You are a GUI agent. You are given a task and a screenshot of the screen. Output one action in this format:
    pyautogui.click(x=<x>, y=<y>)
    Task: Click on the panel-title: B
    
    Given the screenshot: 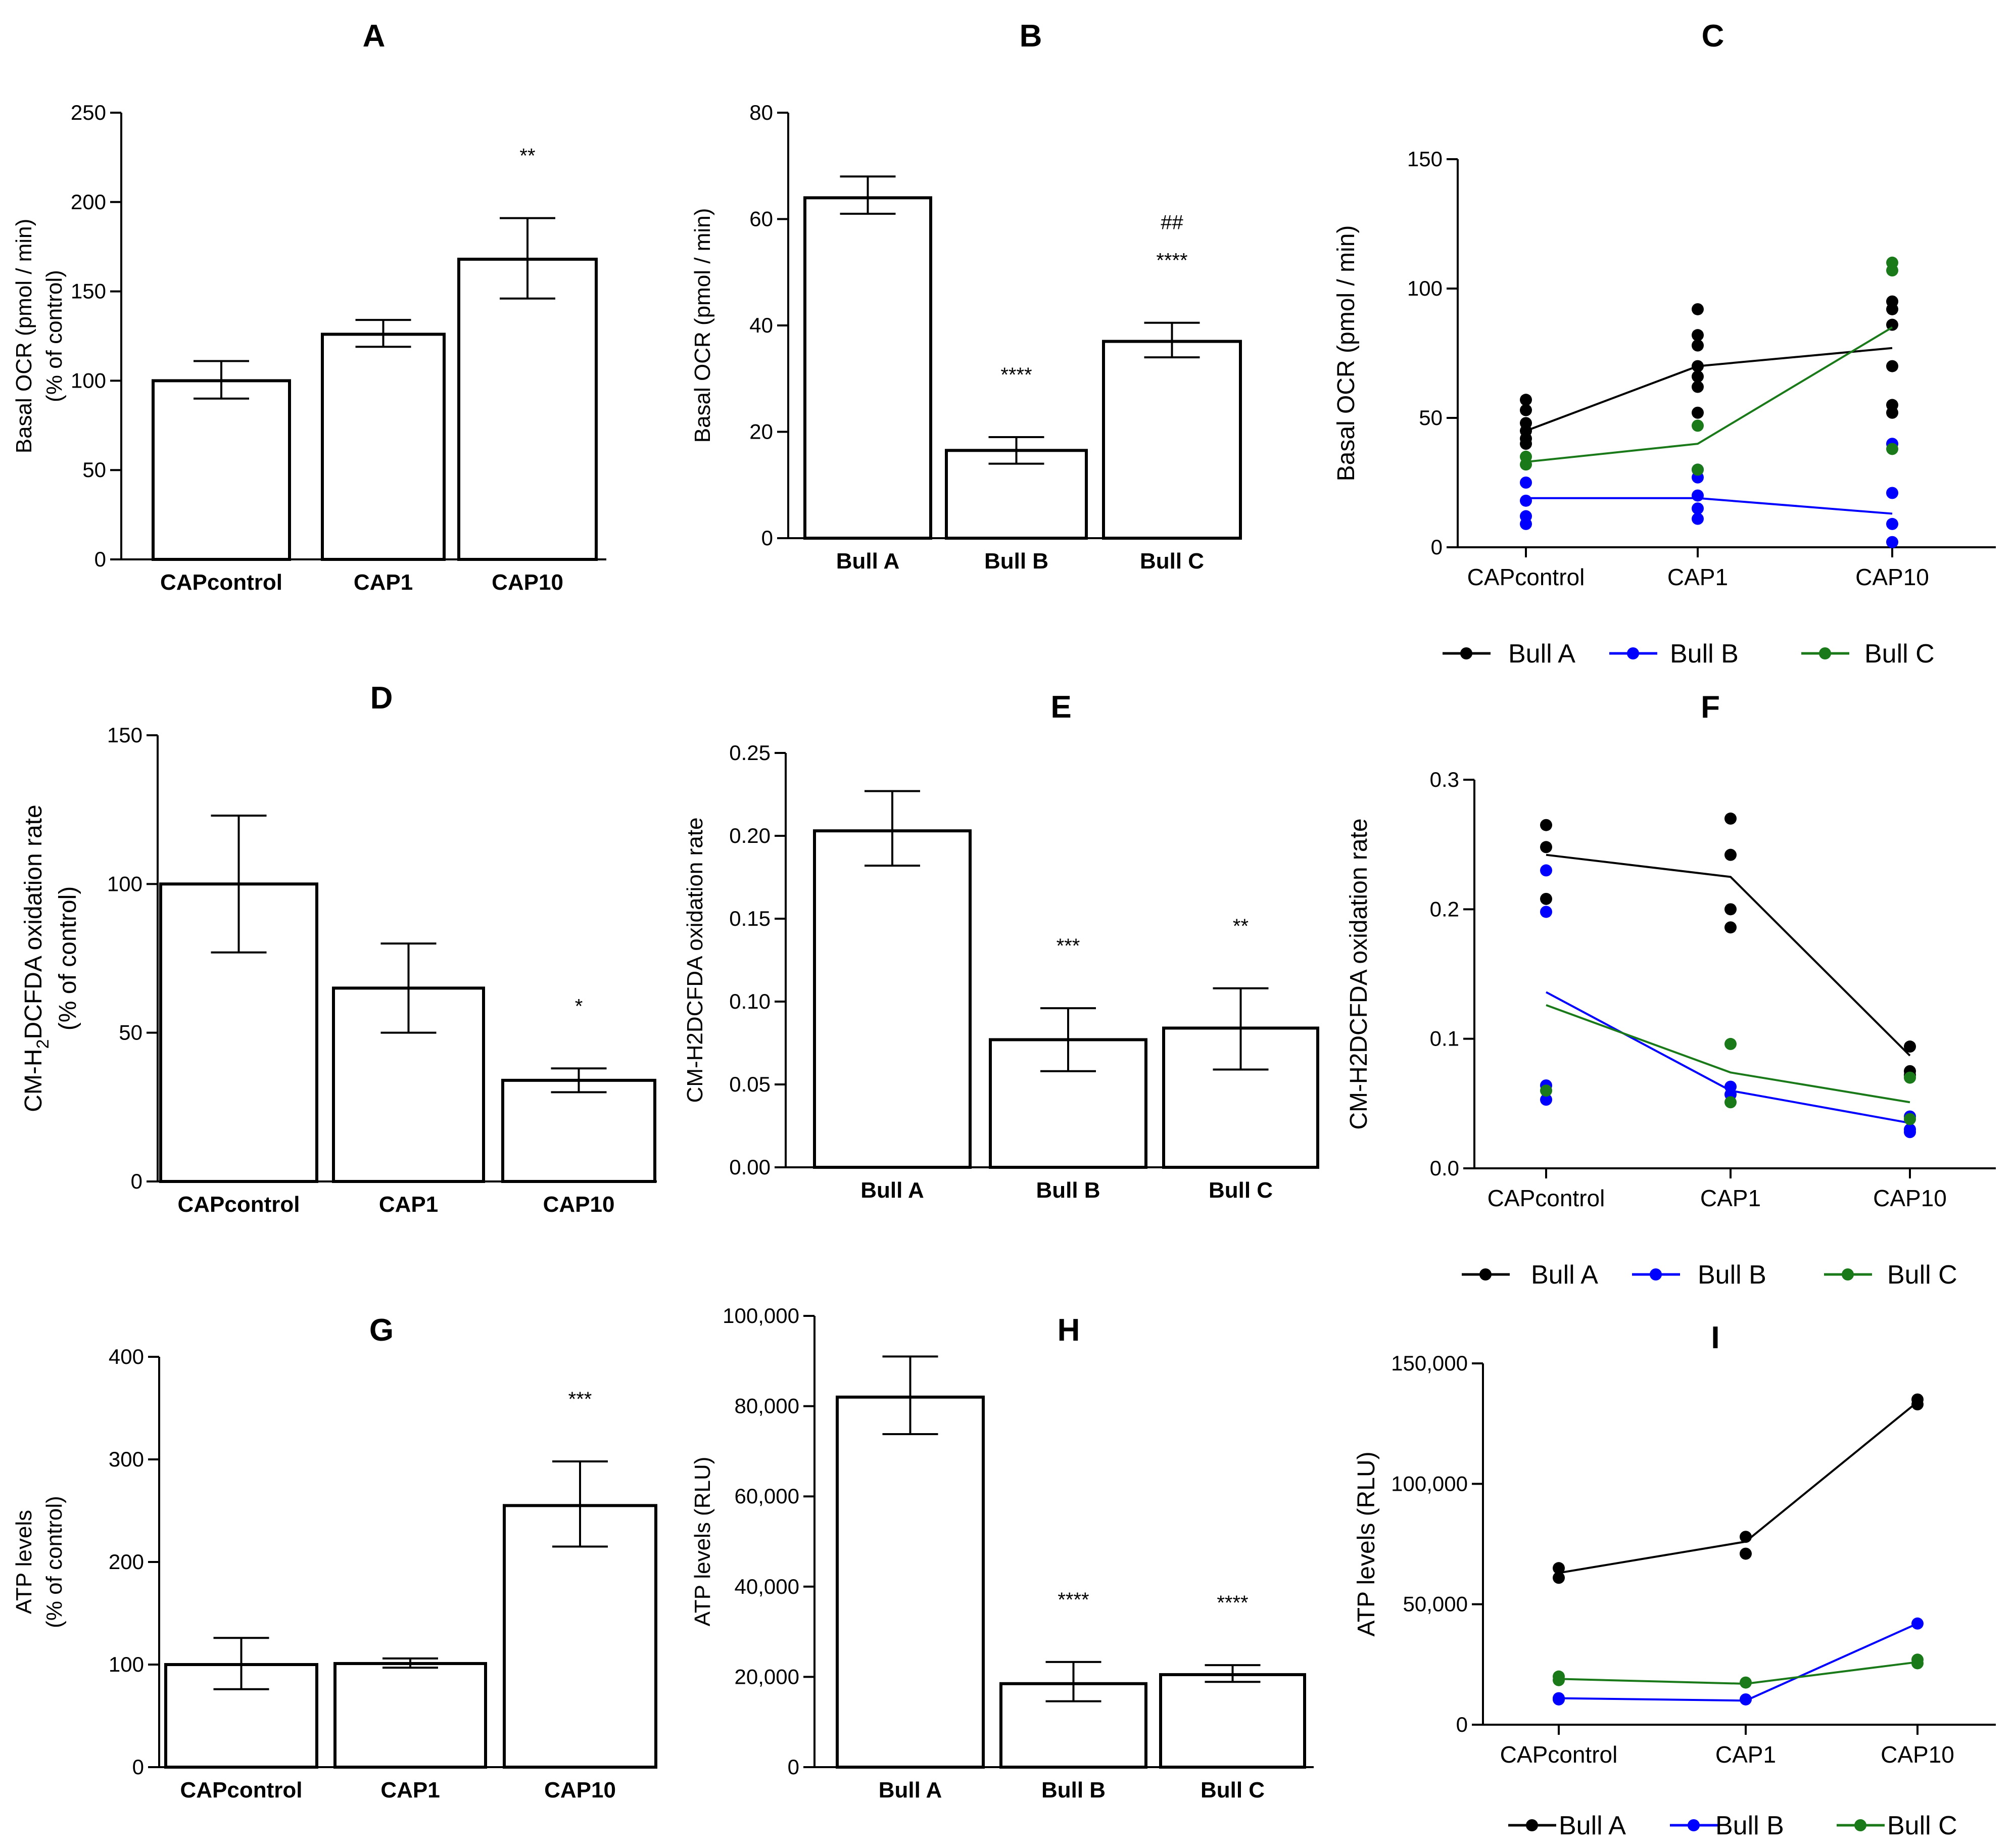 What is the action you would take?
    pyautogui.click(x=1031, y=36)
    